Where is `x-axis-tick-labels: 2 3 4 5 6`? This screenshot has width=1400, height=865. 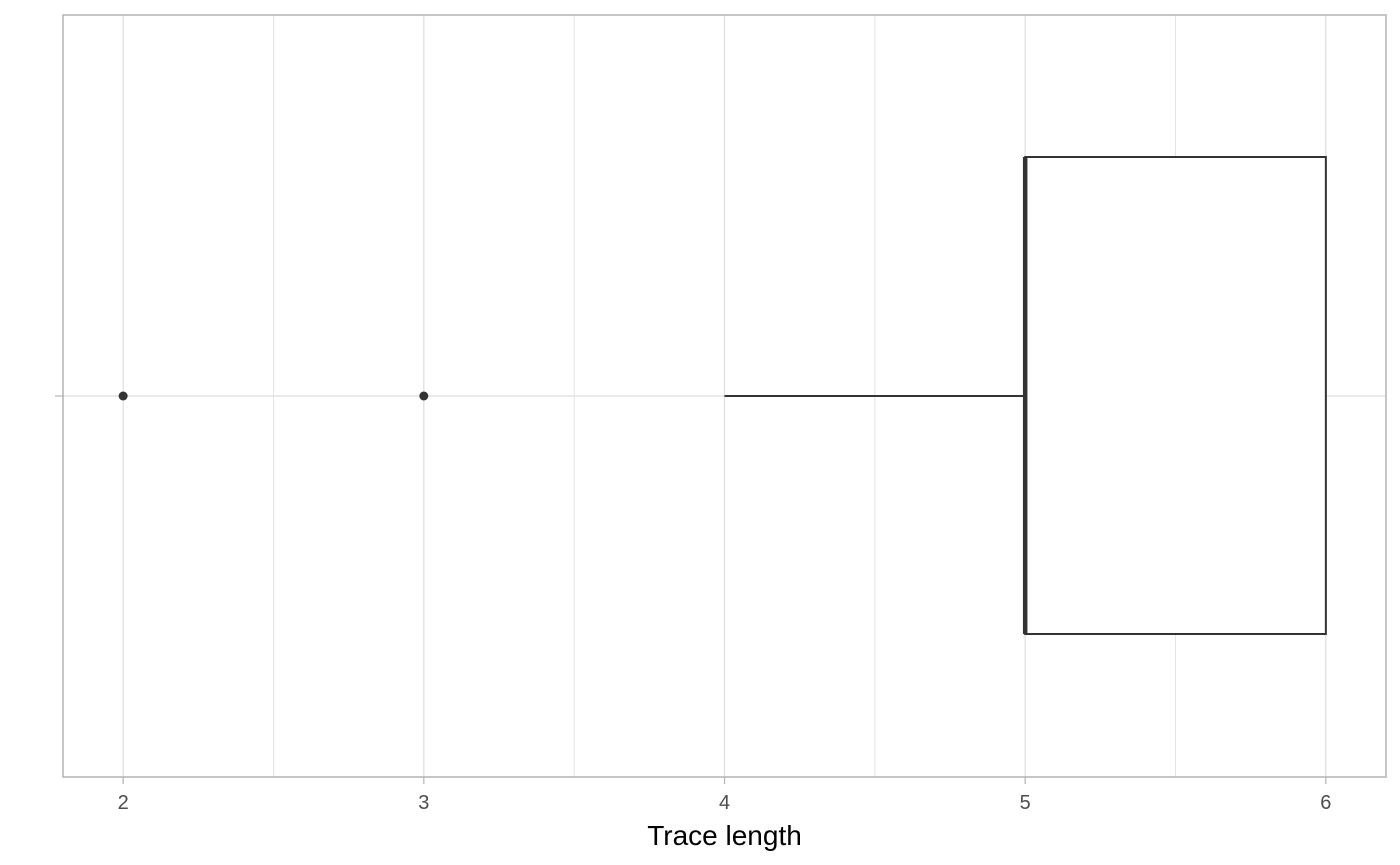 x-axis-tick-labels: 2 3 4 5 6 is located at coordinates (725, 803).